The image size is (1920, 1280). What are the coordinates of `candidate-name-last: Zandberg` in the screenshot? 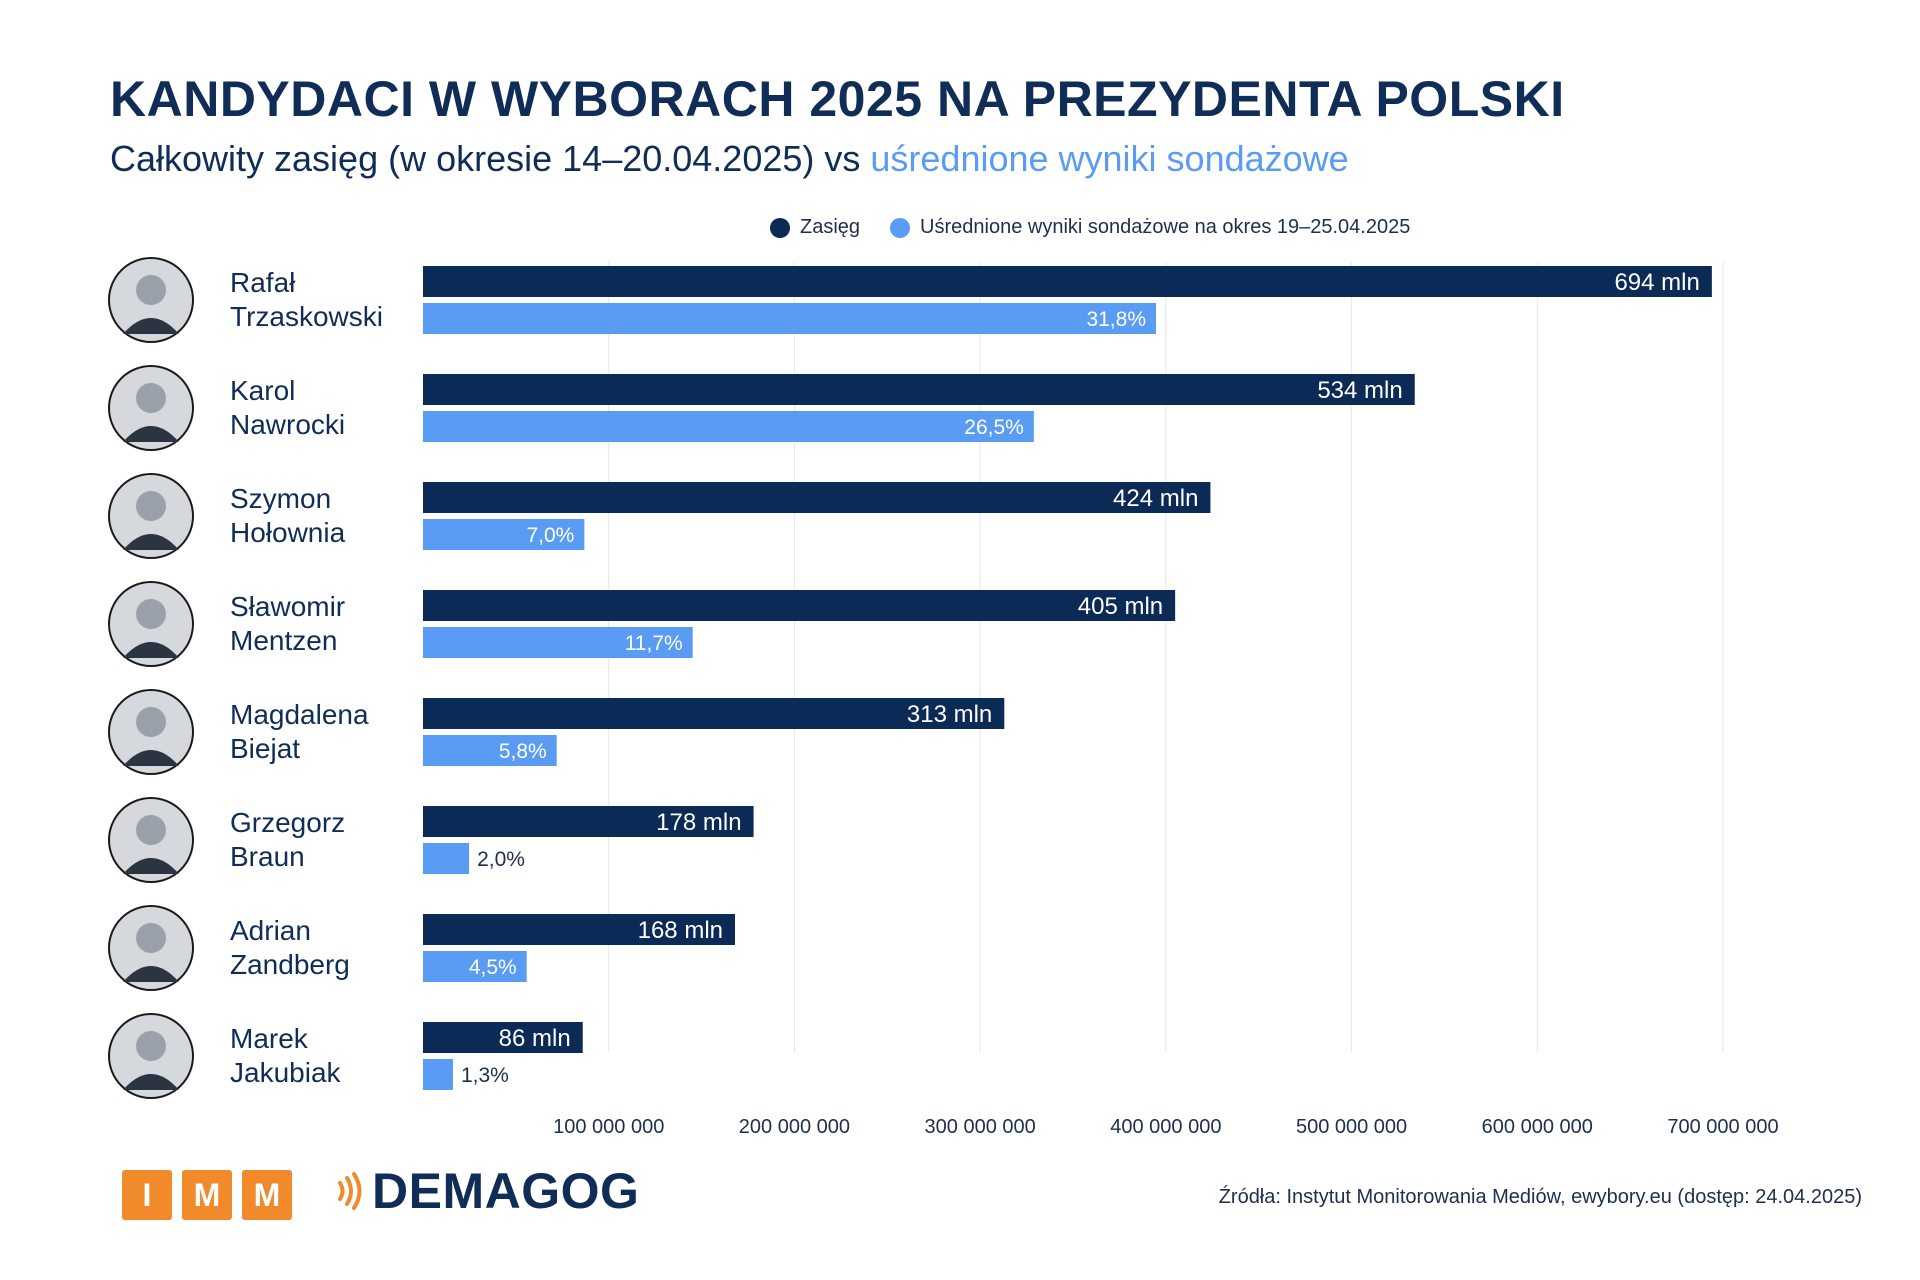 It's located at (290, 964).